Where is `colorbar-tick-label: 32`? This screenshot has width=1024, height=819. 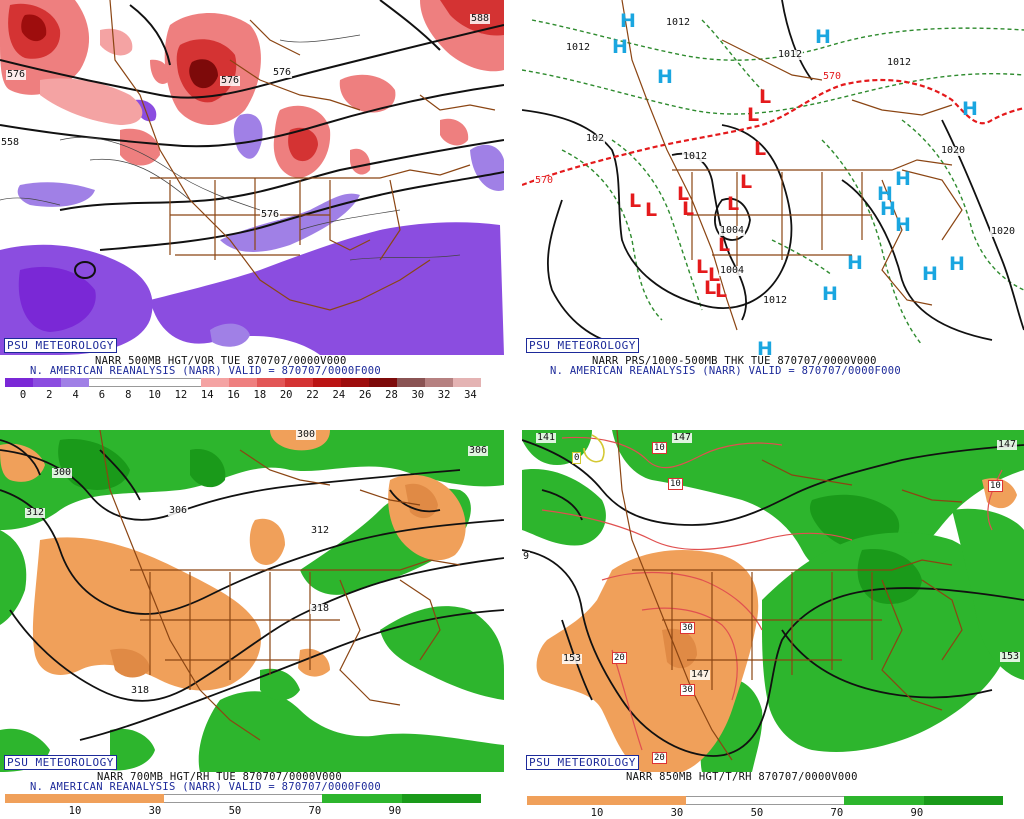
colorbar-tick-label: 32 is located at coordinates (444, 395).